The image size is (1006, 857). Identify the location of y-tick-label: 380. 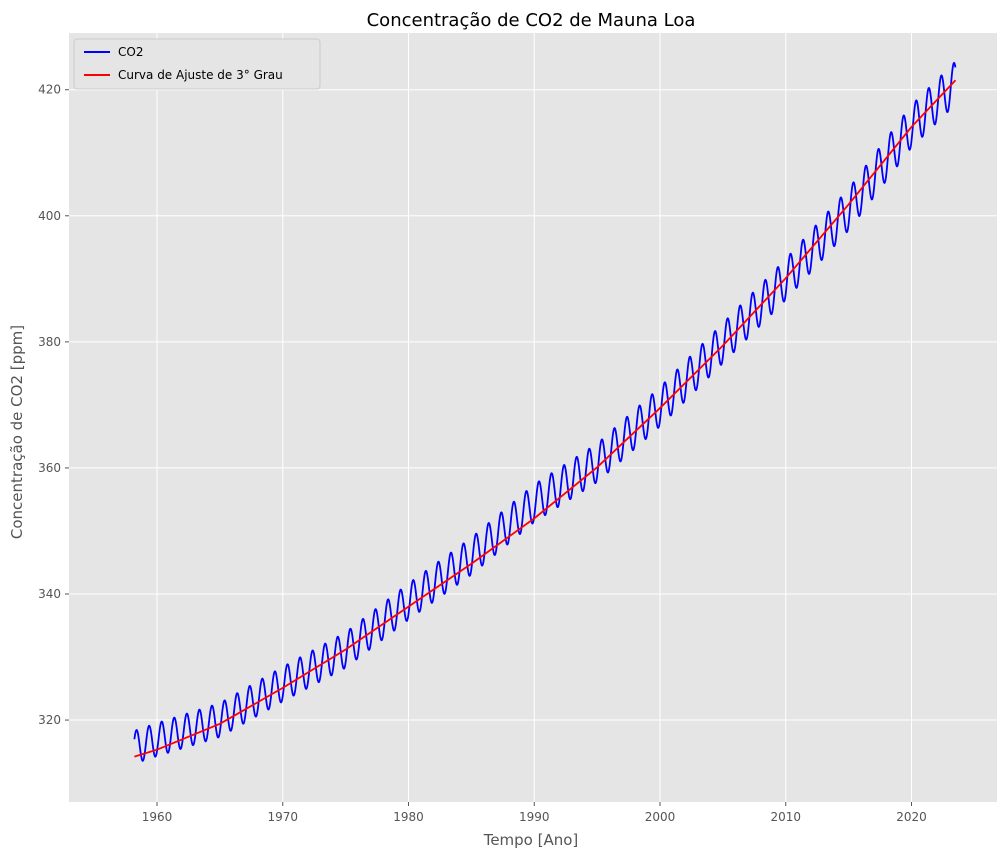
(49, 342).